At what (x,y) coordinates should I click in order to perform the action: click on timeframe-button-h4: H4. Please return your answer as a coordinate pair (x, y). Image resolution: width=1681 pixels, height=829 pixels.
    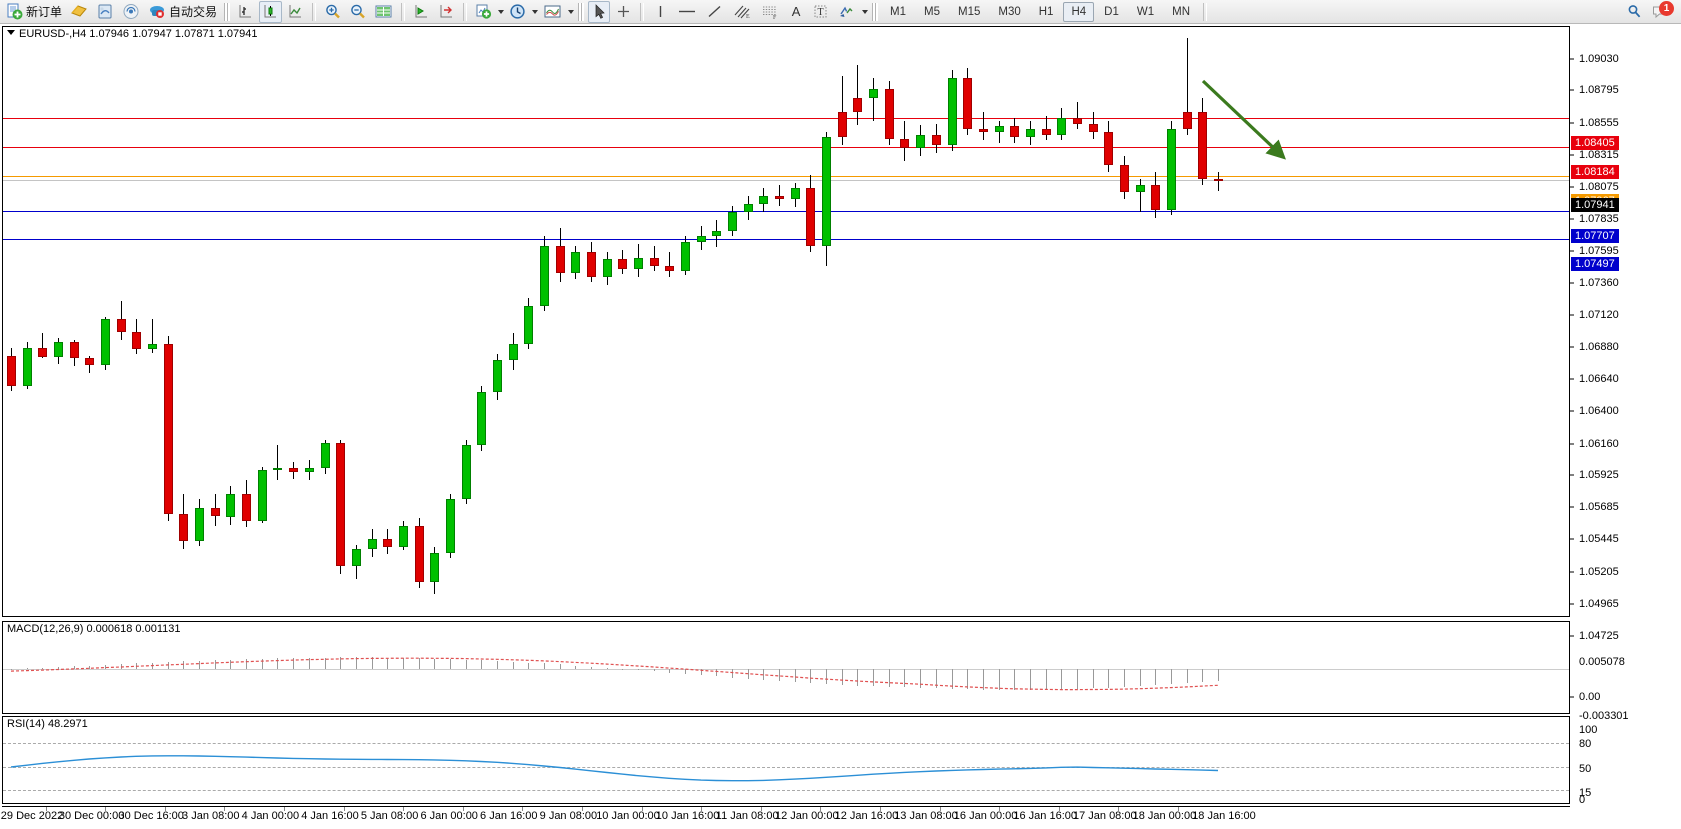
    Looking at the image, I should click on (1079, 11).